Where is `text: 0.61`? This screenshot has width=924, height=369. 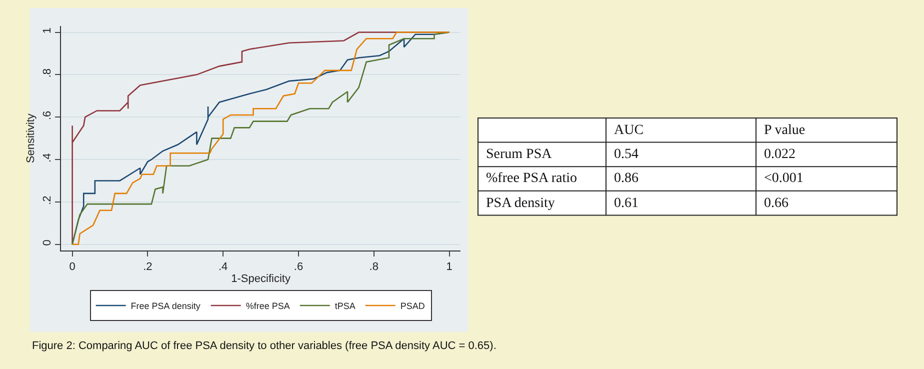 text: 0.61 is located at coordinates (626, 203).